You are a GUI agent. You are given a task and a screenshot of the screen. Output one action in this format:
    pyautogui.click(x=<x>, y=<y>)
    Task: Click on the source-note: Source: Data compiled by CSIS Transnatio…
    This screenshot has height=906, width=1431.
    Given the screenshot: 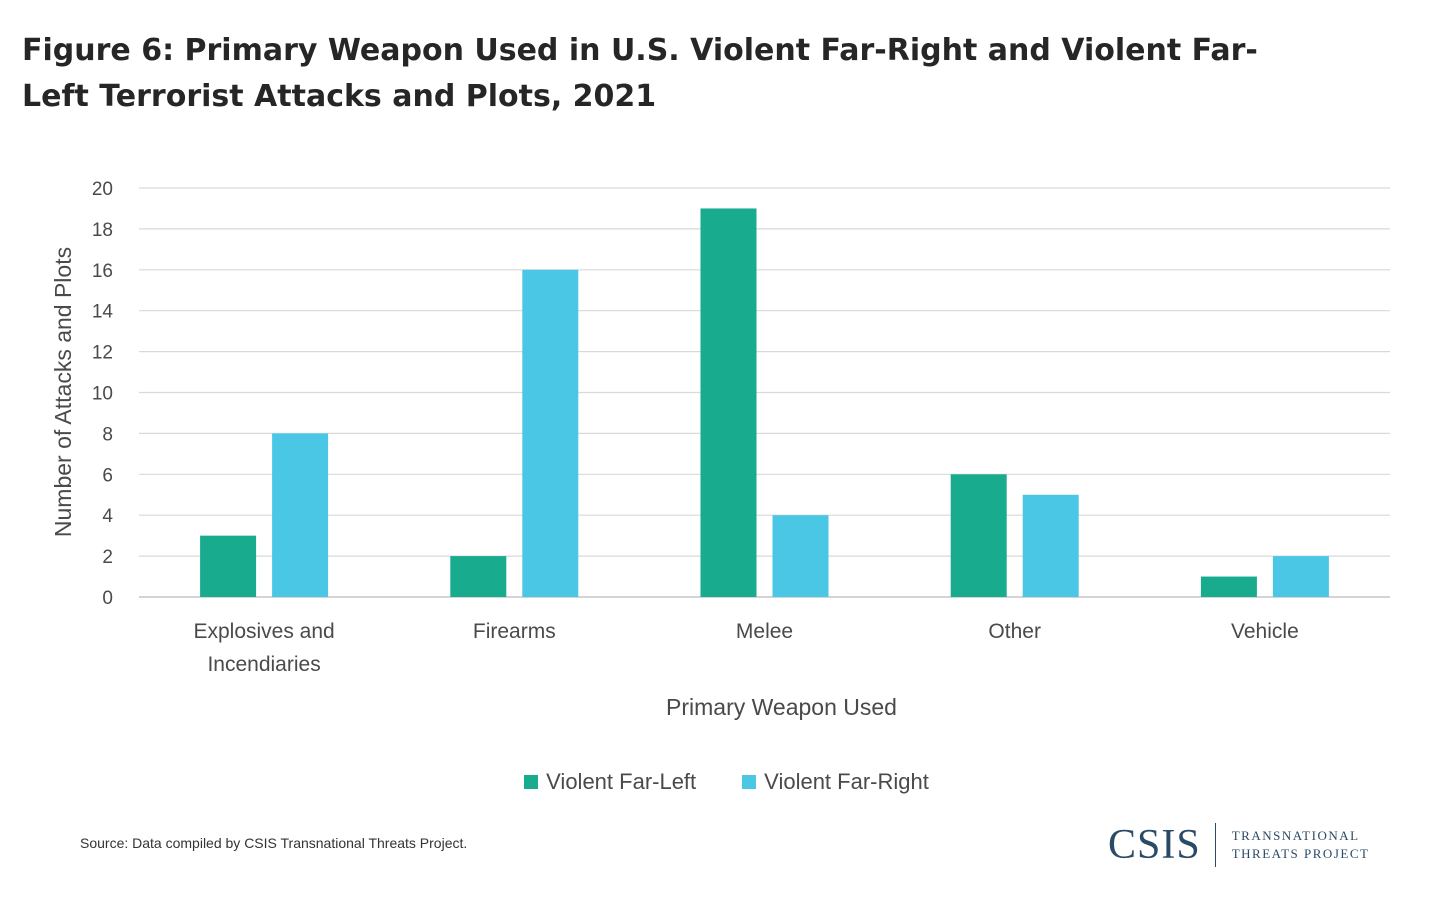 What is the action you would take?
    pyautogui.click(x=274, y=843)
    